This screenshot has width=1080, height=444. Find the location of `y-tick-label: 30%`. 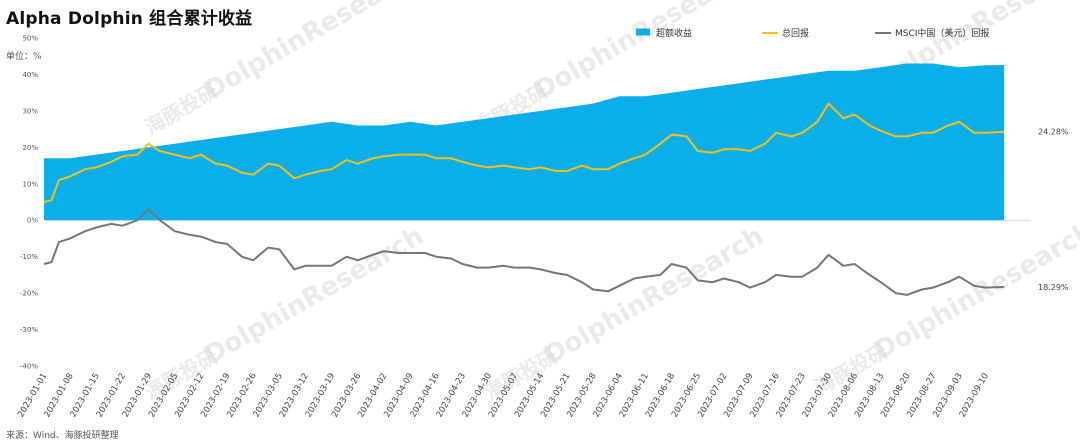

y-tick-label: 30% is located at coordinates (30, 111).